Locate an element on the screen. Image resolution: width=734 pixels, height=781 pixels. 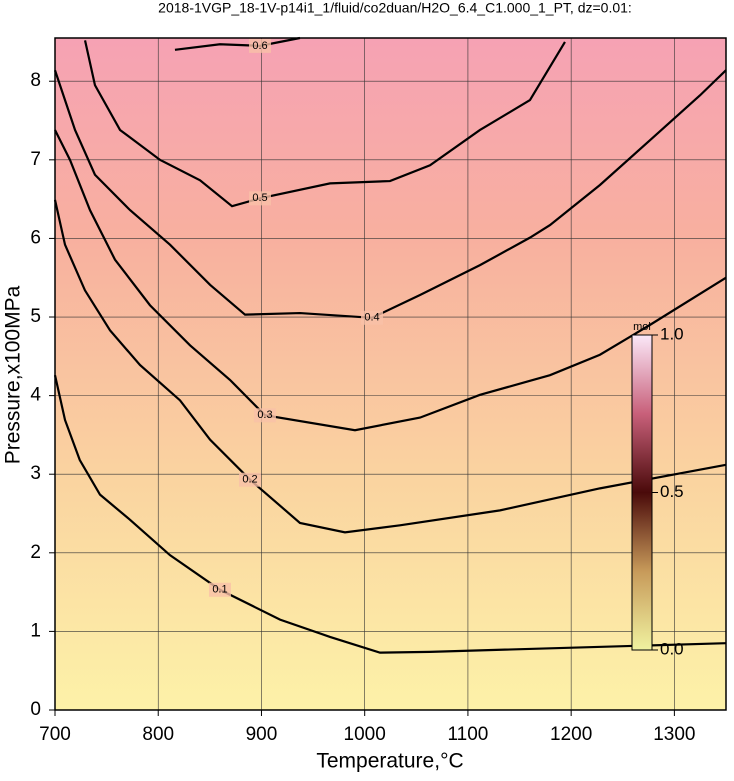
contour-label: 0.3 is located at coordinates (264, 415).